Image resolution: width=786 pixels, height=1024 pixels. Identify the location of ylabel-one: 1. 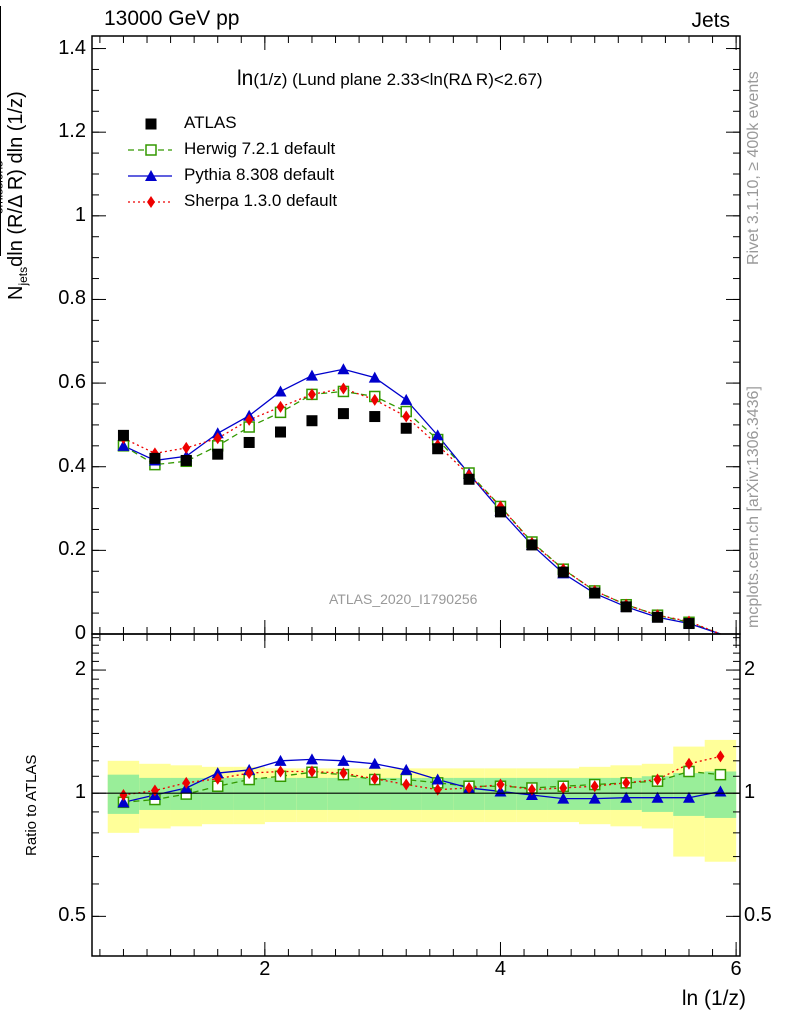
(1, 269).